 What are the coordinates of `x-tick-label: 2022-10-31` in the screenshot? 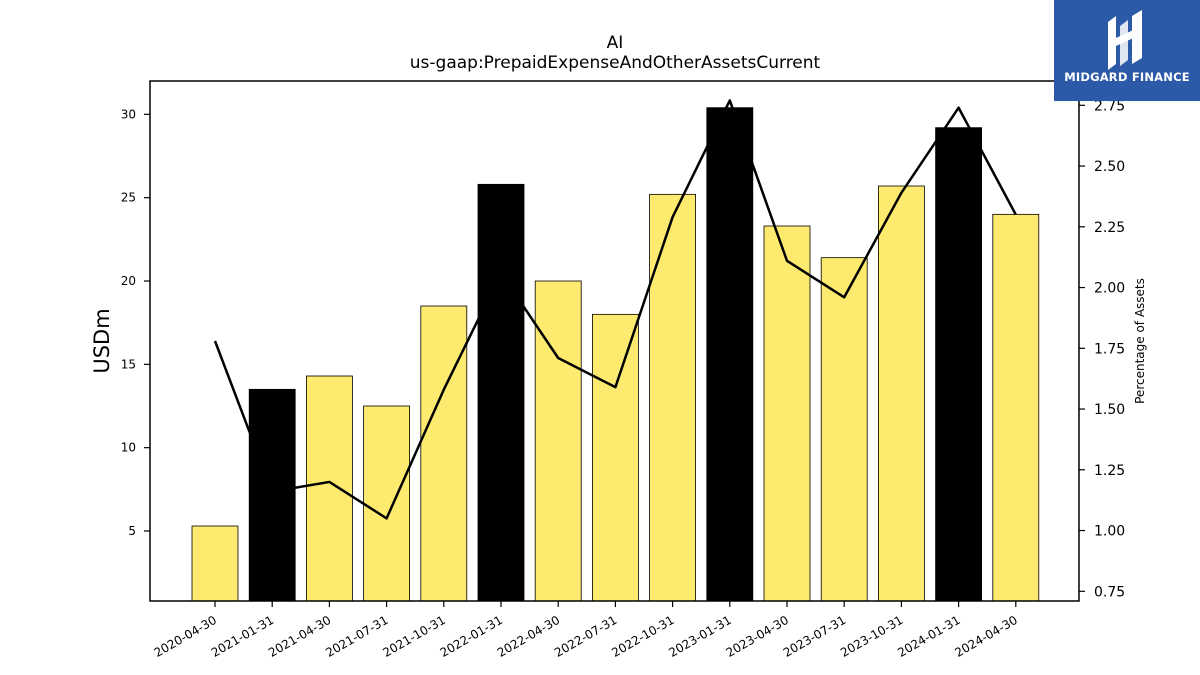 It's located at (642, 636).